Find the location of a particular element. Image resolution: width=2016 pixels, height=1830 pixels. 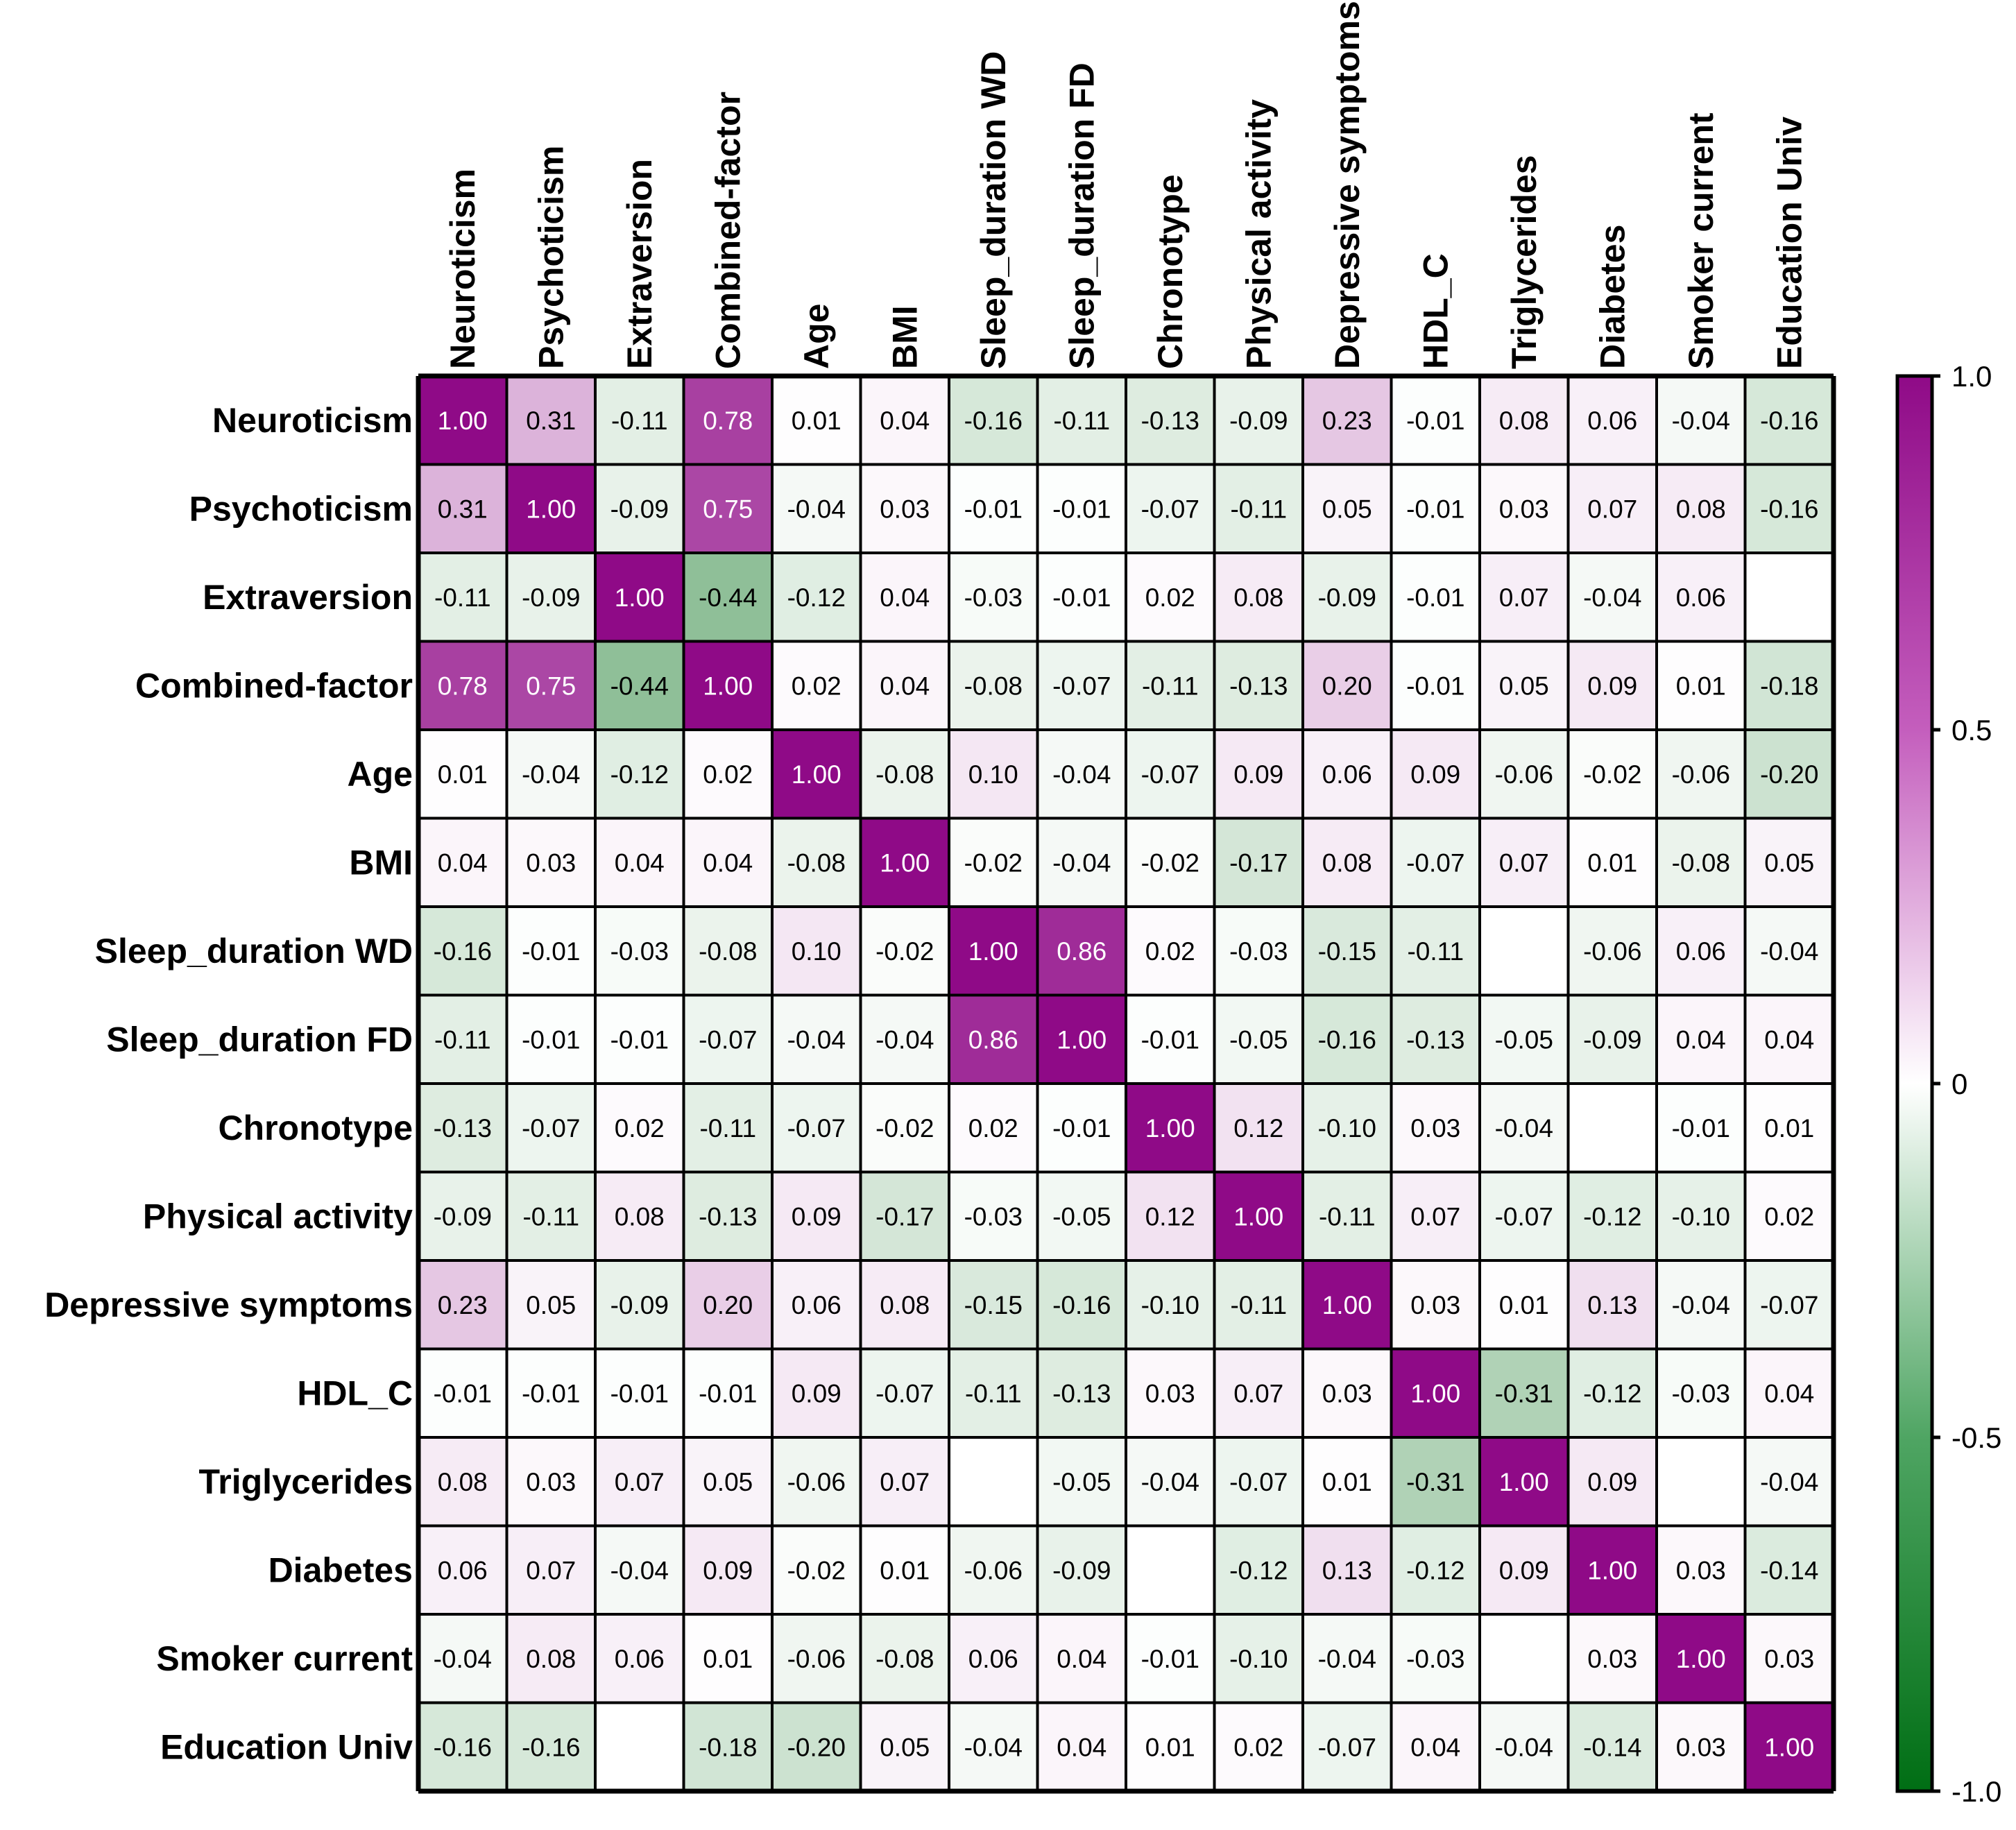

cell-value-label: 1.00 is located at coordinates (1612, 1570).